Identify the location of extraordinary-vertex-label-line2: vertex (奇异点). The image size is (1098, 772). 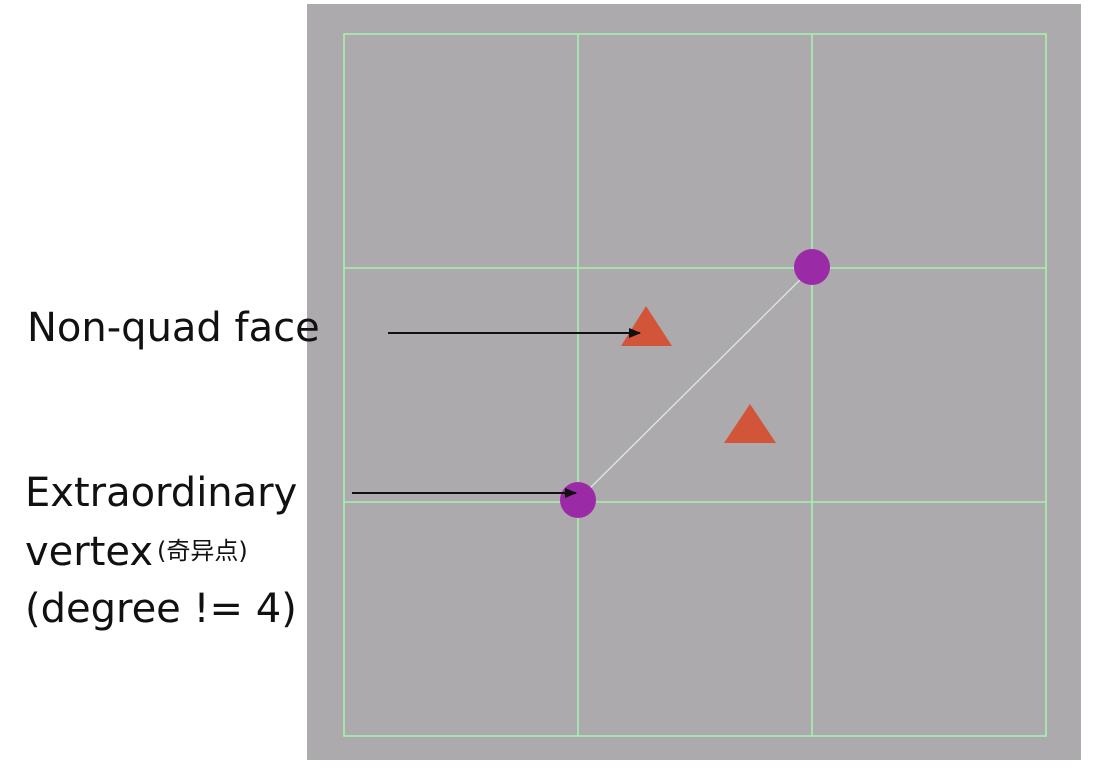
(136, 552).